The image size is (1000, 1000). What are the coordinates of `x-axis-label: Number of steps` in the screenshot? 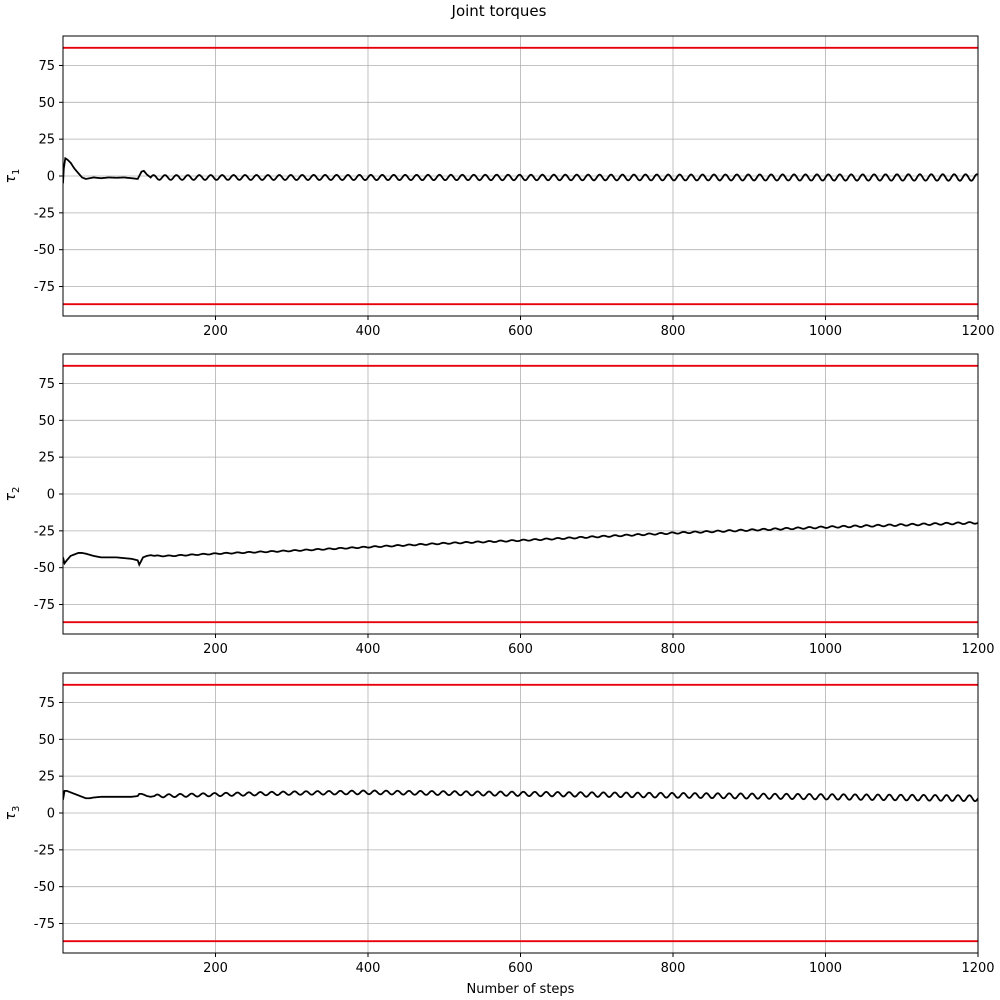 It's located at (521, 989).